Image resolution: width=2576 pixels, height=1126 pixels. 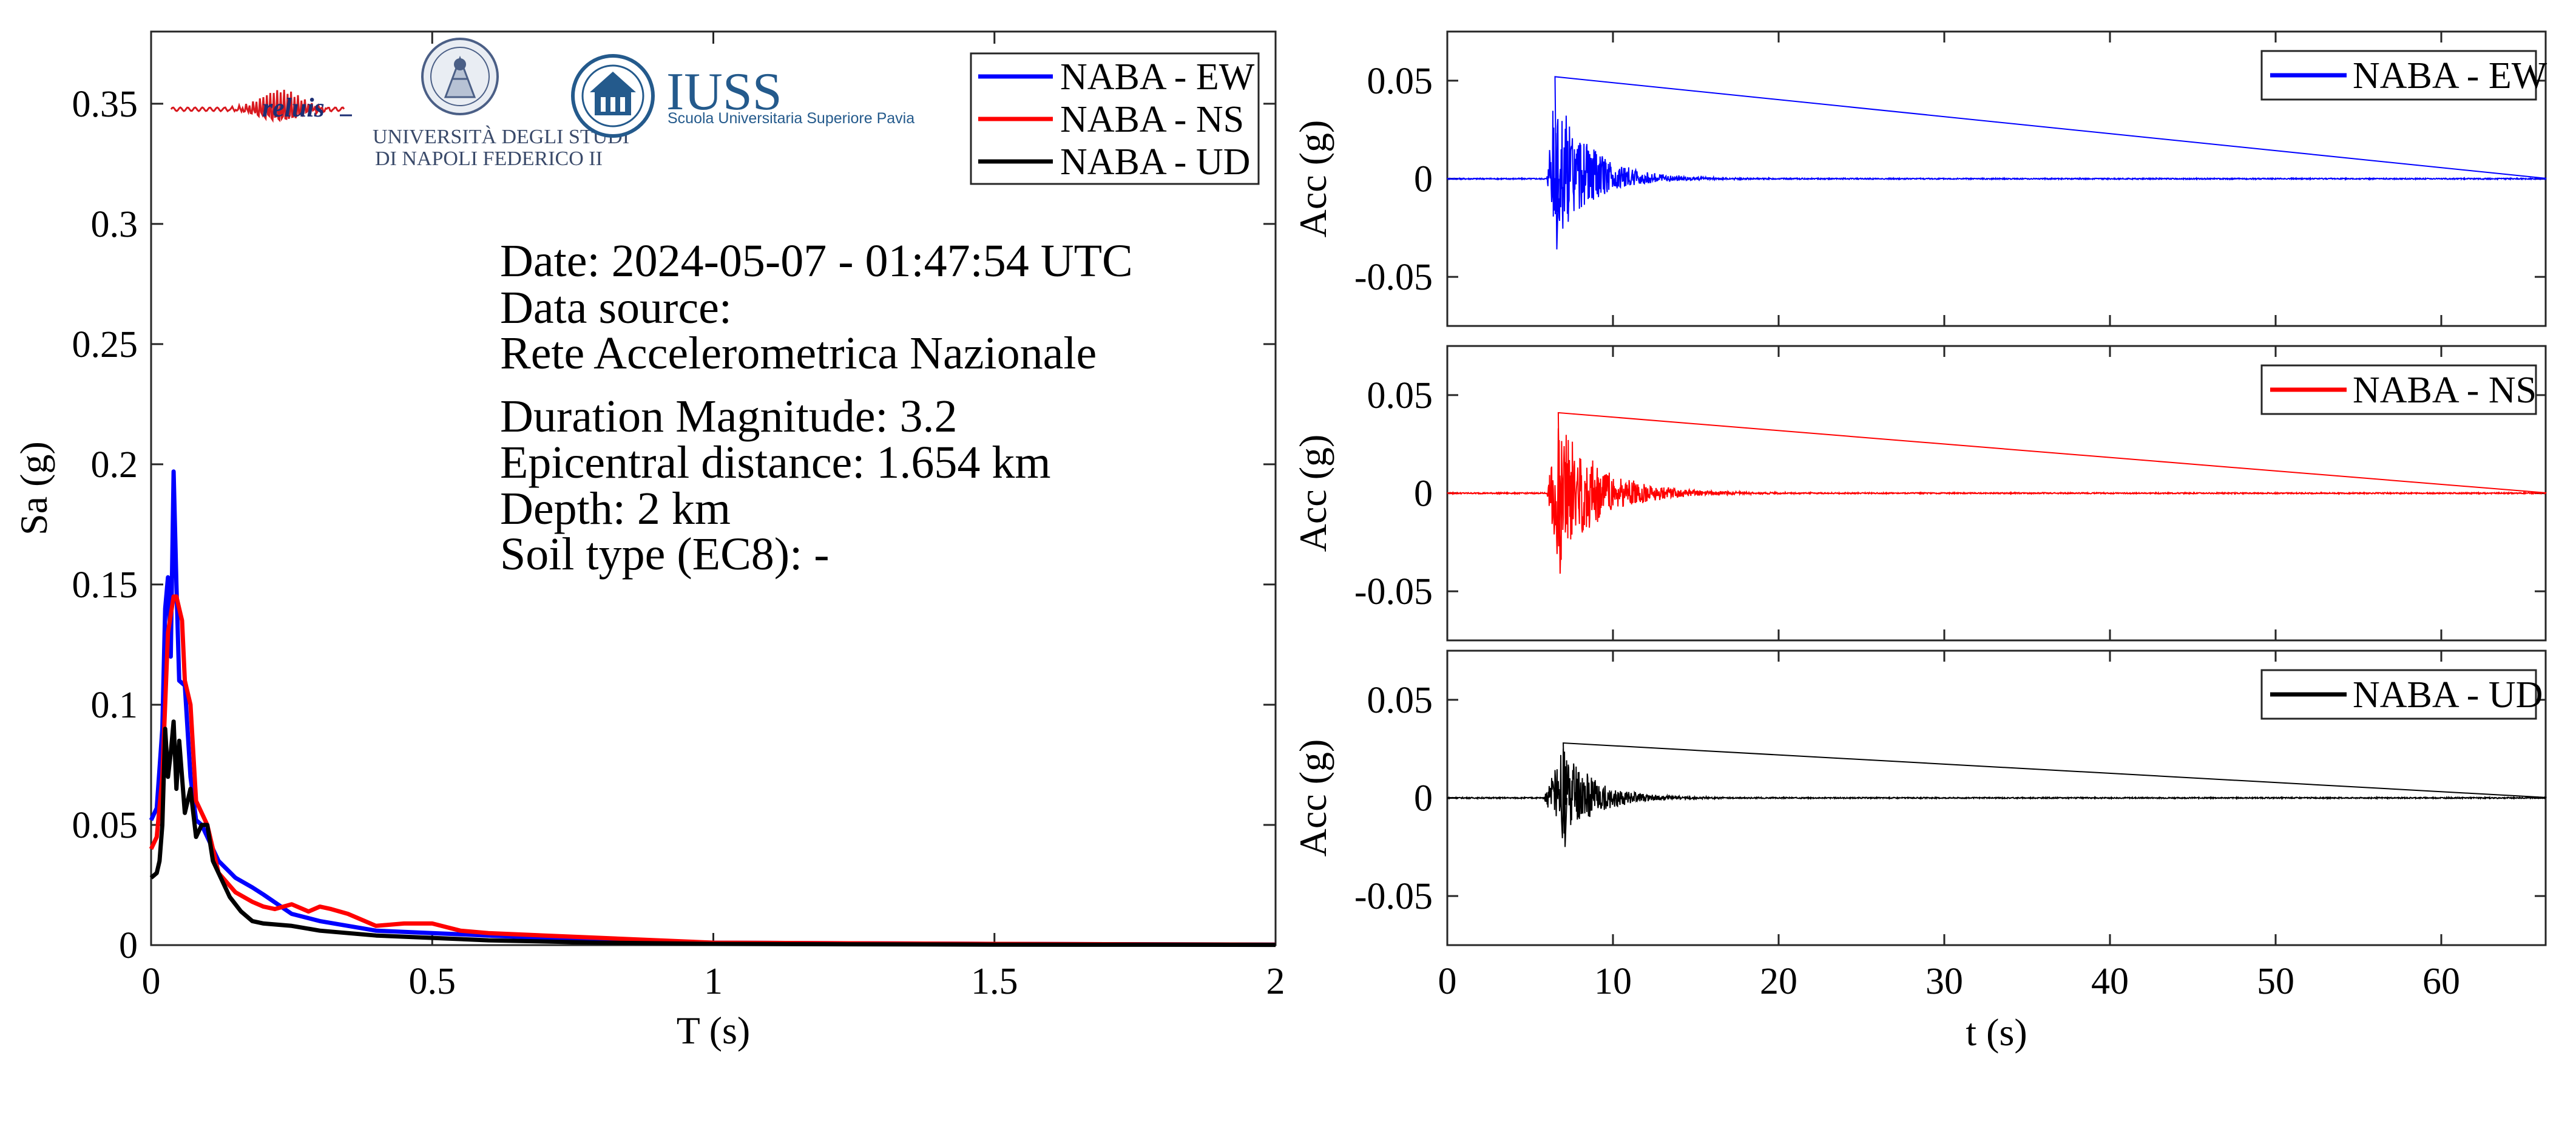 I want to click on soil-type: Soil type (EC8): -, so click(x=665, y=554).